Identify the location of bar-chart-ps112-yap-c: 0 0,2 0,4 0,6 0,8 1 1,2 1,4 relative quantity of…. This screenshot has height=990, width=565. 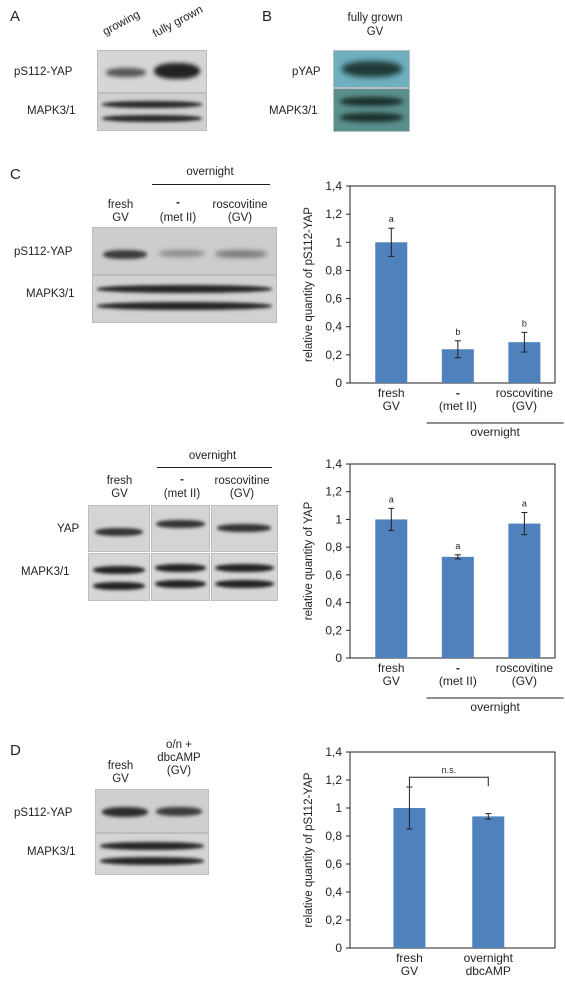
(433, 309).